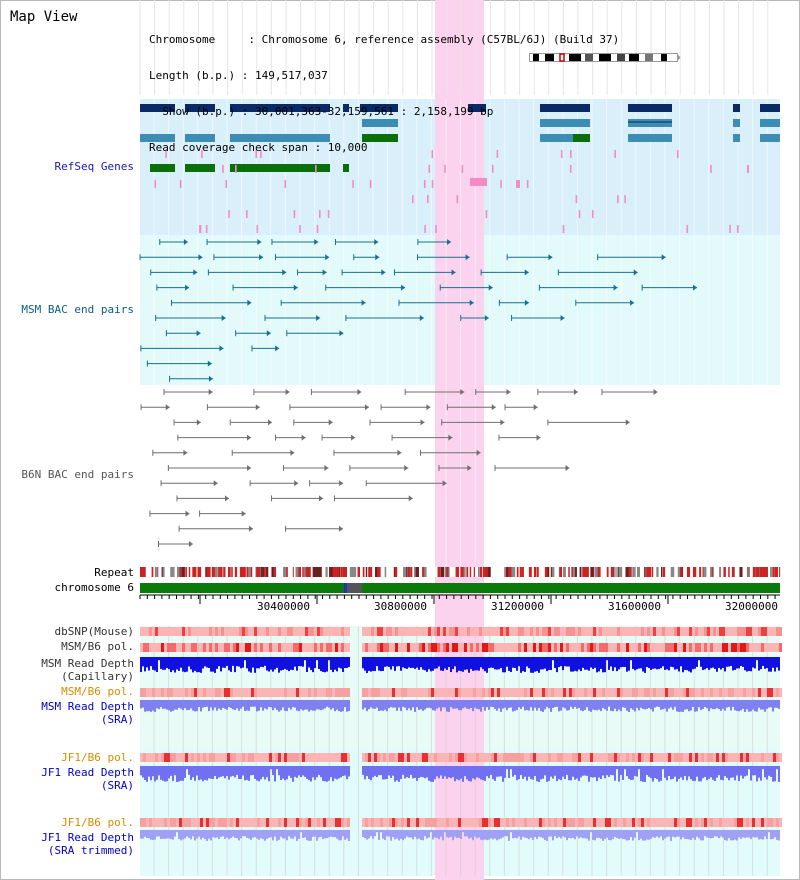 The width and height of the screenshot is (800, 880). I want to click on chromosome-ideogram, so click(605, 57).